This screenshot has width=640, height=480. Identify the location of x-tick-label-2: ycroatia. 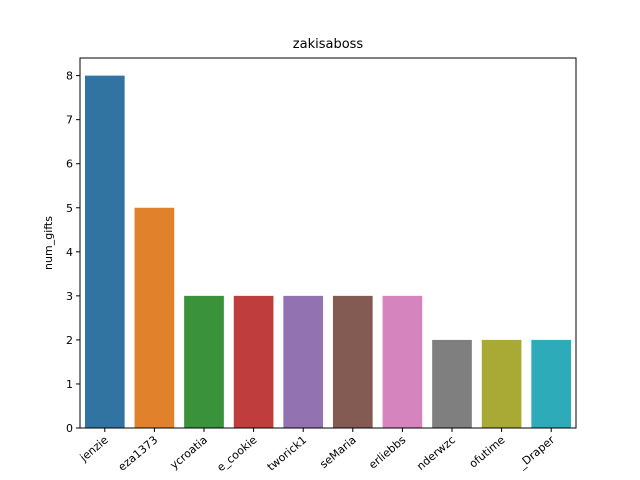
(189, 452).